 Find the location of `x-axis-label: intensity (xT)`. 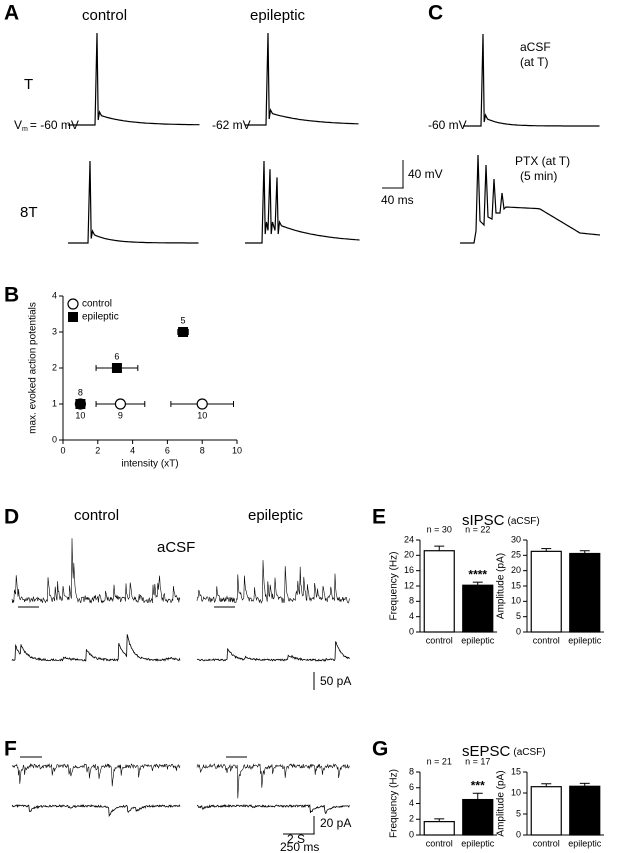

x-axis-label: intensity (xT) is located at coordinates (149, 464).